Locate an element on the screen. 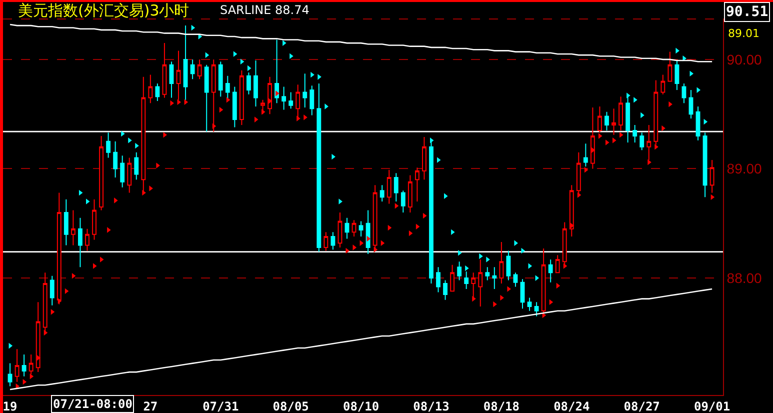 The height and width of the screenshot is (413, 773). x-tick-label: 09/01 is located at coordinates (712, 406).